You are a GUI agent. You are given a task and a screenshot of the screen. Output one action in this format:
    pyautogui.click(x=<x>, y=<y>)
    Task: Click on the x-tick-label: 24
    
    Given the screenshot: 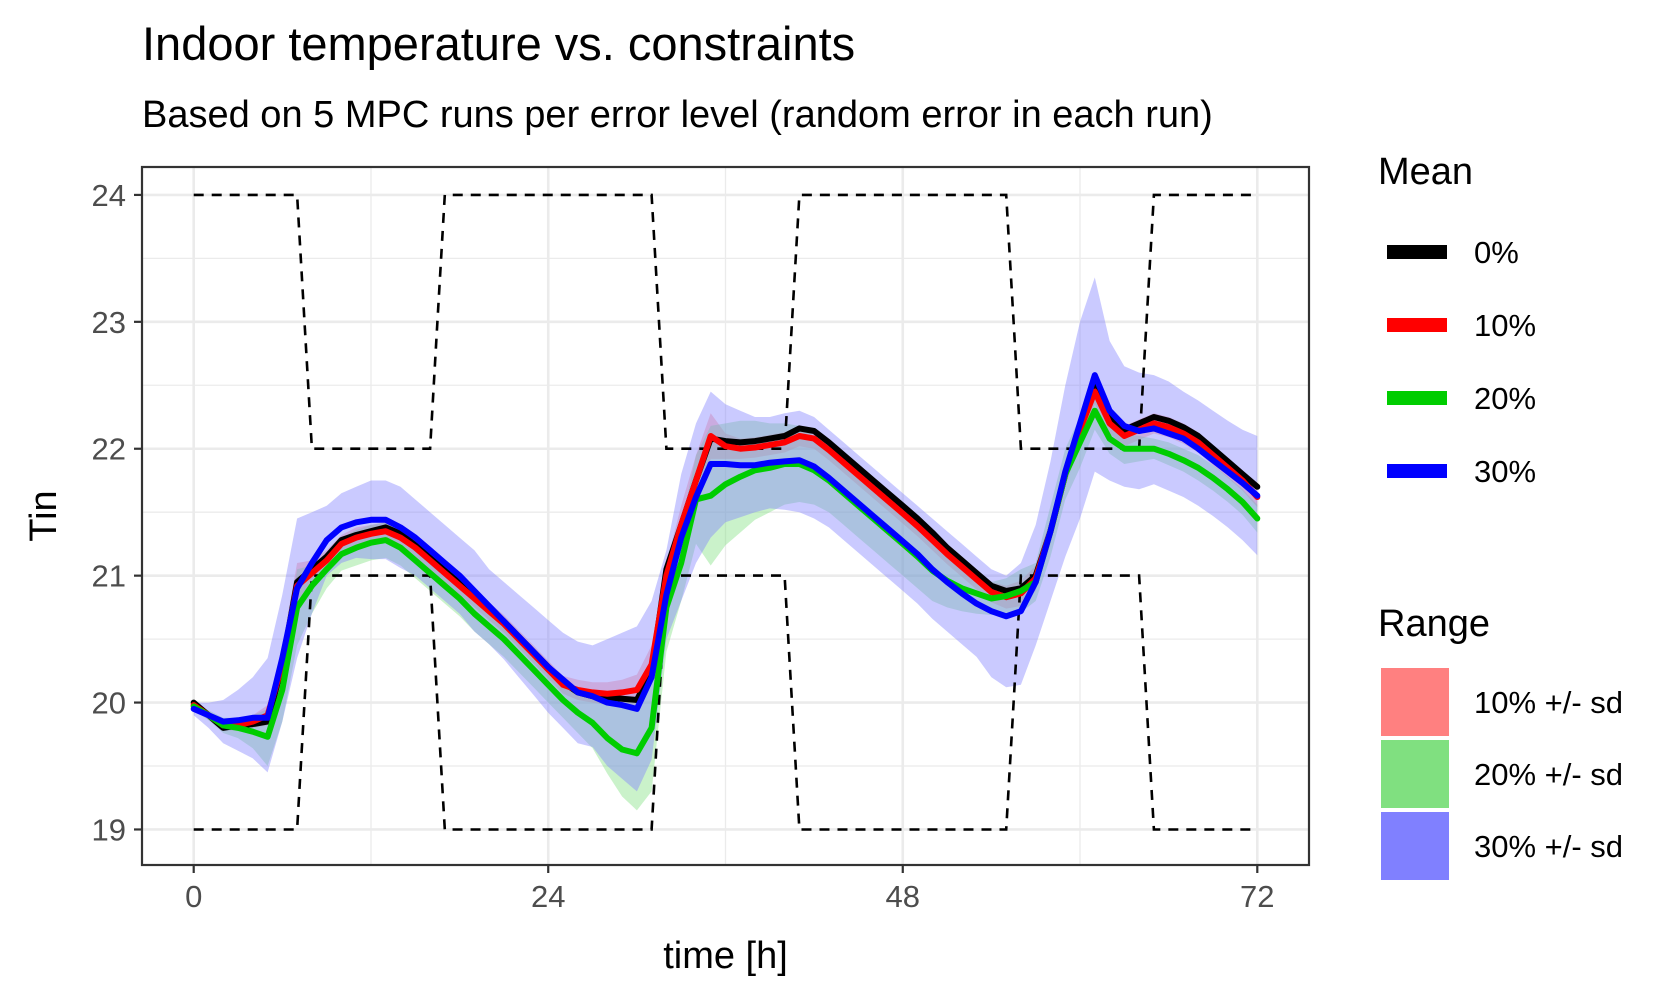 What is the action you would take?
    pyautogui.click(x=548, y=896)
    